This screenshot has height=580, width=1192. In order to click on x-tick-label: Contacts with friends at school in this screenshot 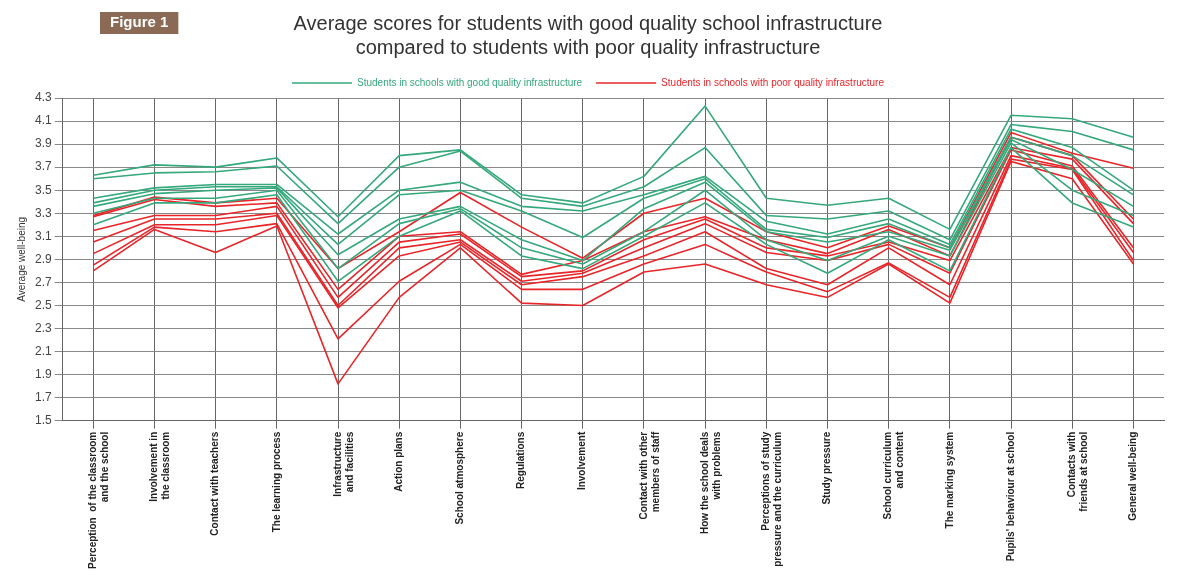, I will do `click(1077, 471)`.